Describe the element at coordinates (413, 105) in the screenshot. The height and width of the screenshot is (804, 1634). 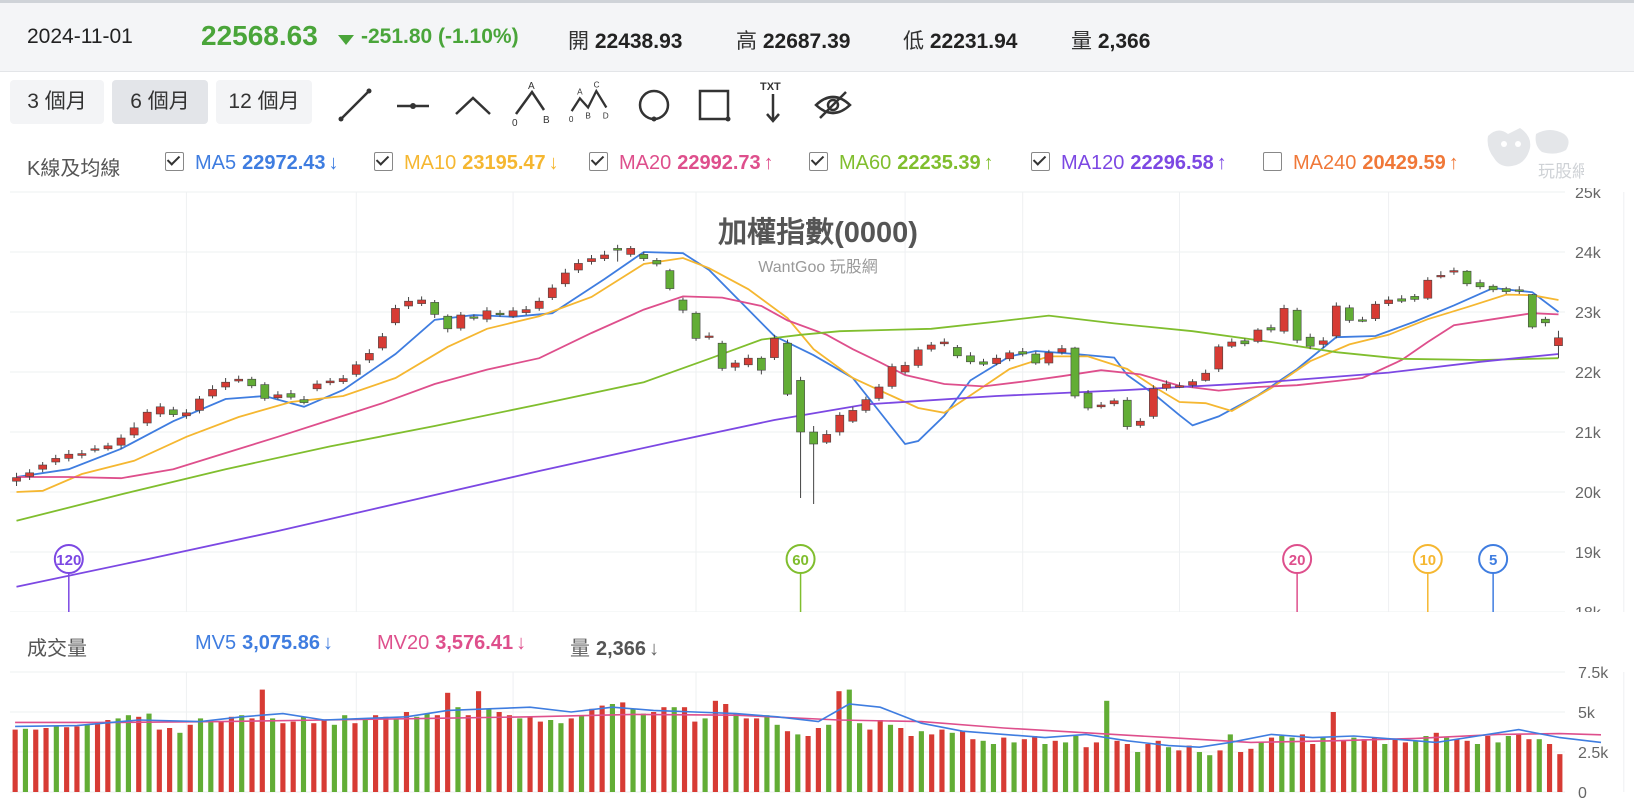
I see `horizontal-line-tool-icon` at that location.